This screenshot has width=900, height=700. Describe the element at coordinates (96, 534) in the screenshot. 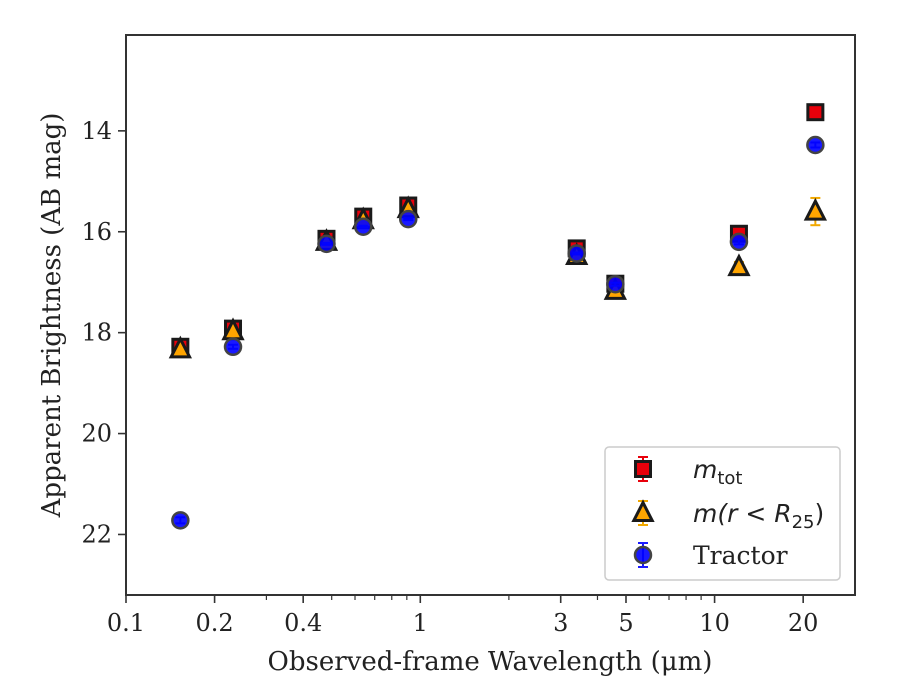

I see `y-tick-label: 22` at that location.